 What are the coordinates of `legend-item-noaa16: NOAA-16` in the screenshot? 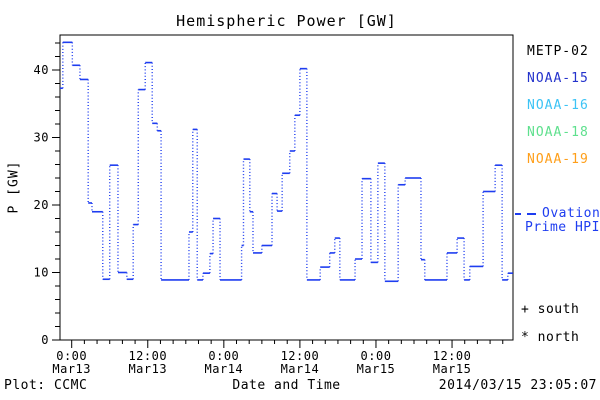 It's located at (558, 105).